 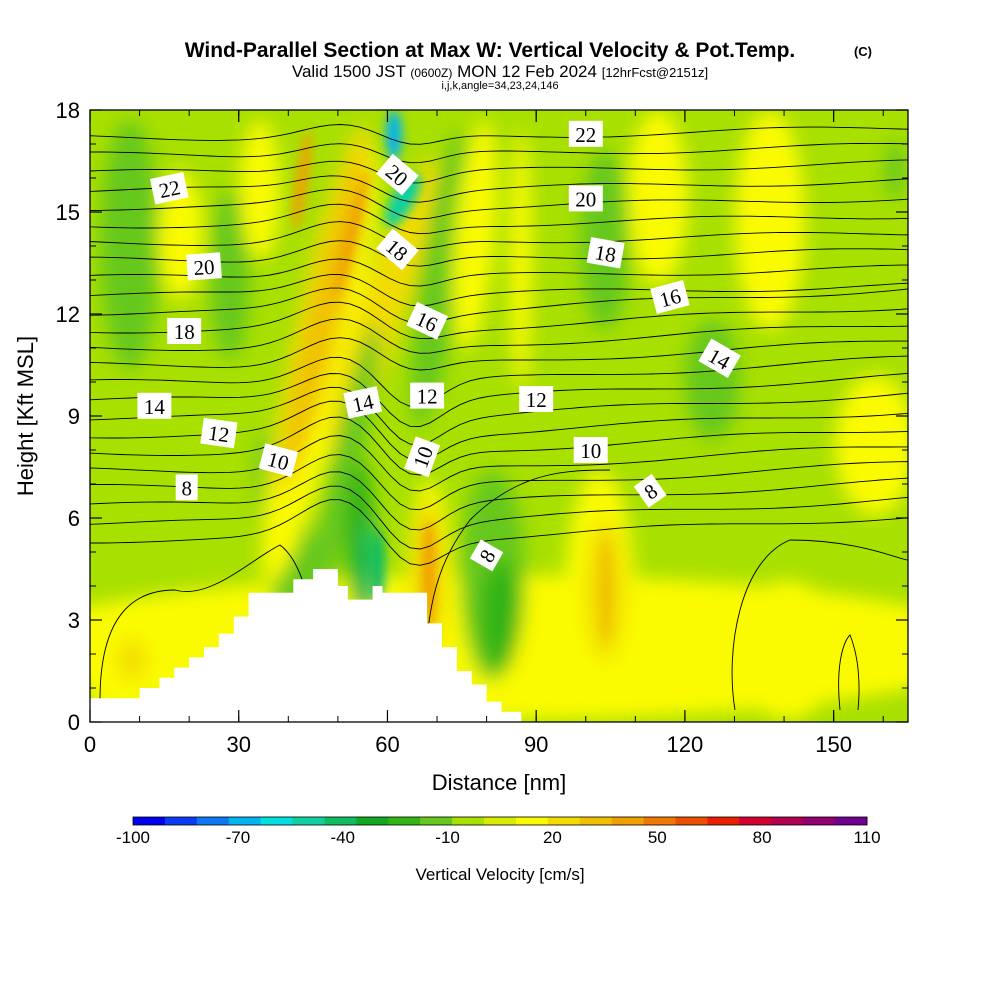 I want to click on subtitle-valid: Valid 1500 JST, so click(x=349, y=71).